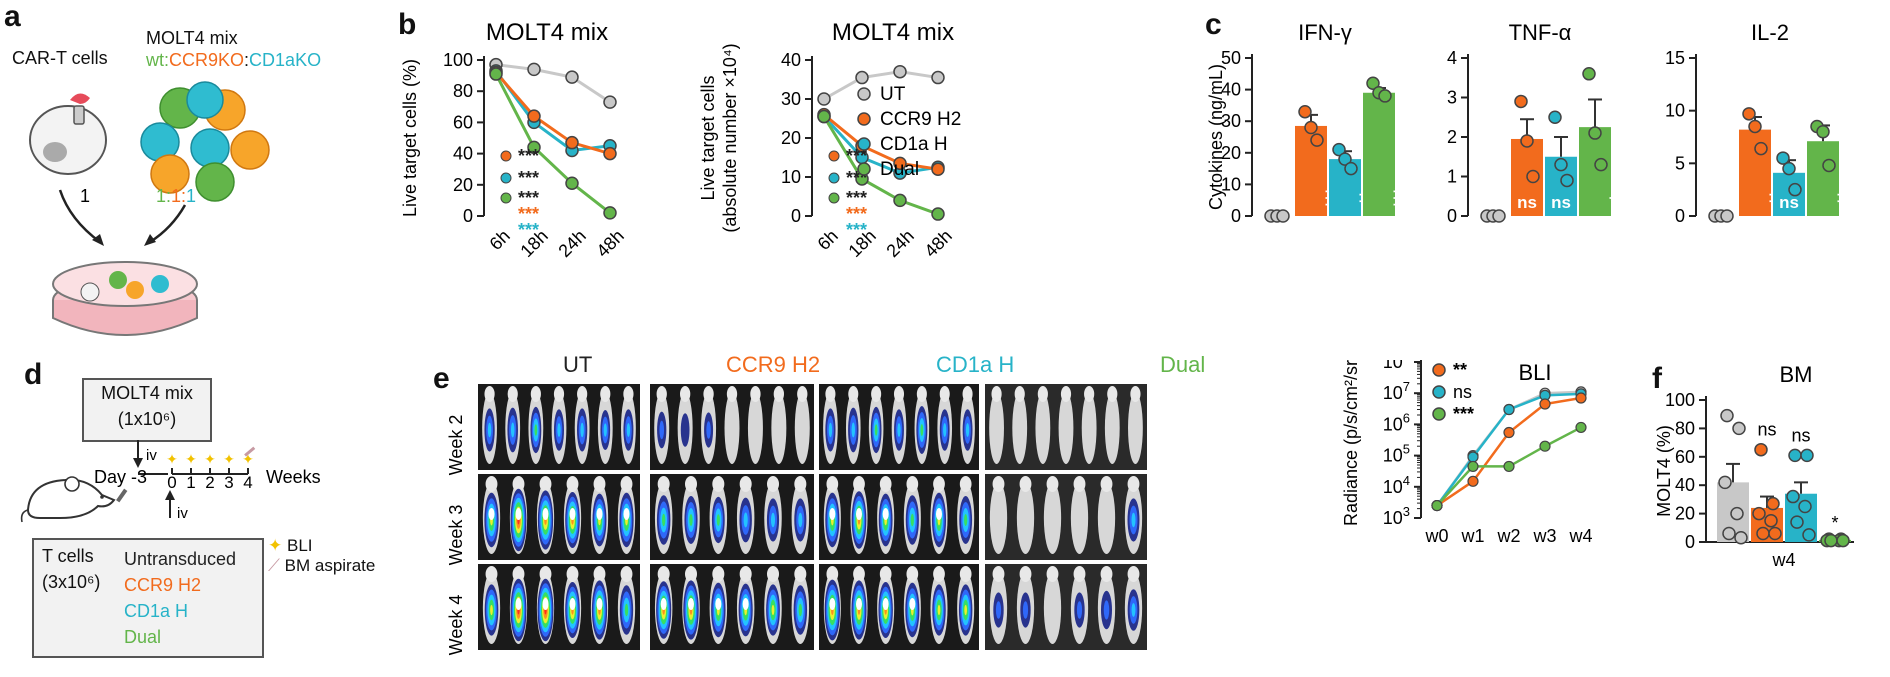 This screenshot has width=1890, height=677. What do you see at coordinates (299, 545) in the screenshot?
I see `legend-bli-text: BLI` at bounding box center [299, 545].